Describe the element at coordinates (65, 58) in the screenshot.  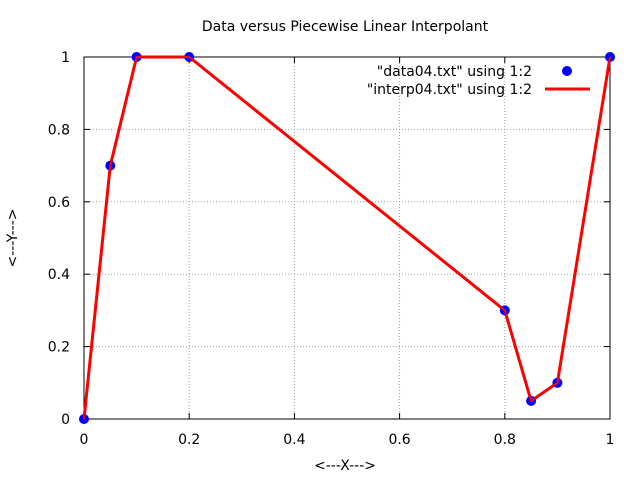
I see `y-tick-label: 1` at that location.